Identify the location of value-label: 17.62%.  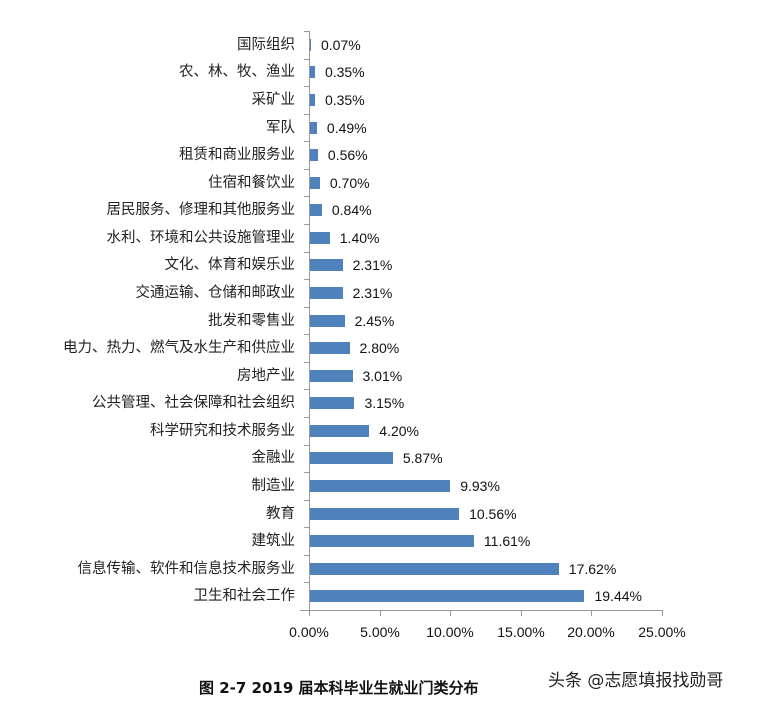
(592, 568).